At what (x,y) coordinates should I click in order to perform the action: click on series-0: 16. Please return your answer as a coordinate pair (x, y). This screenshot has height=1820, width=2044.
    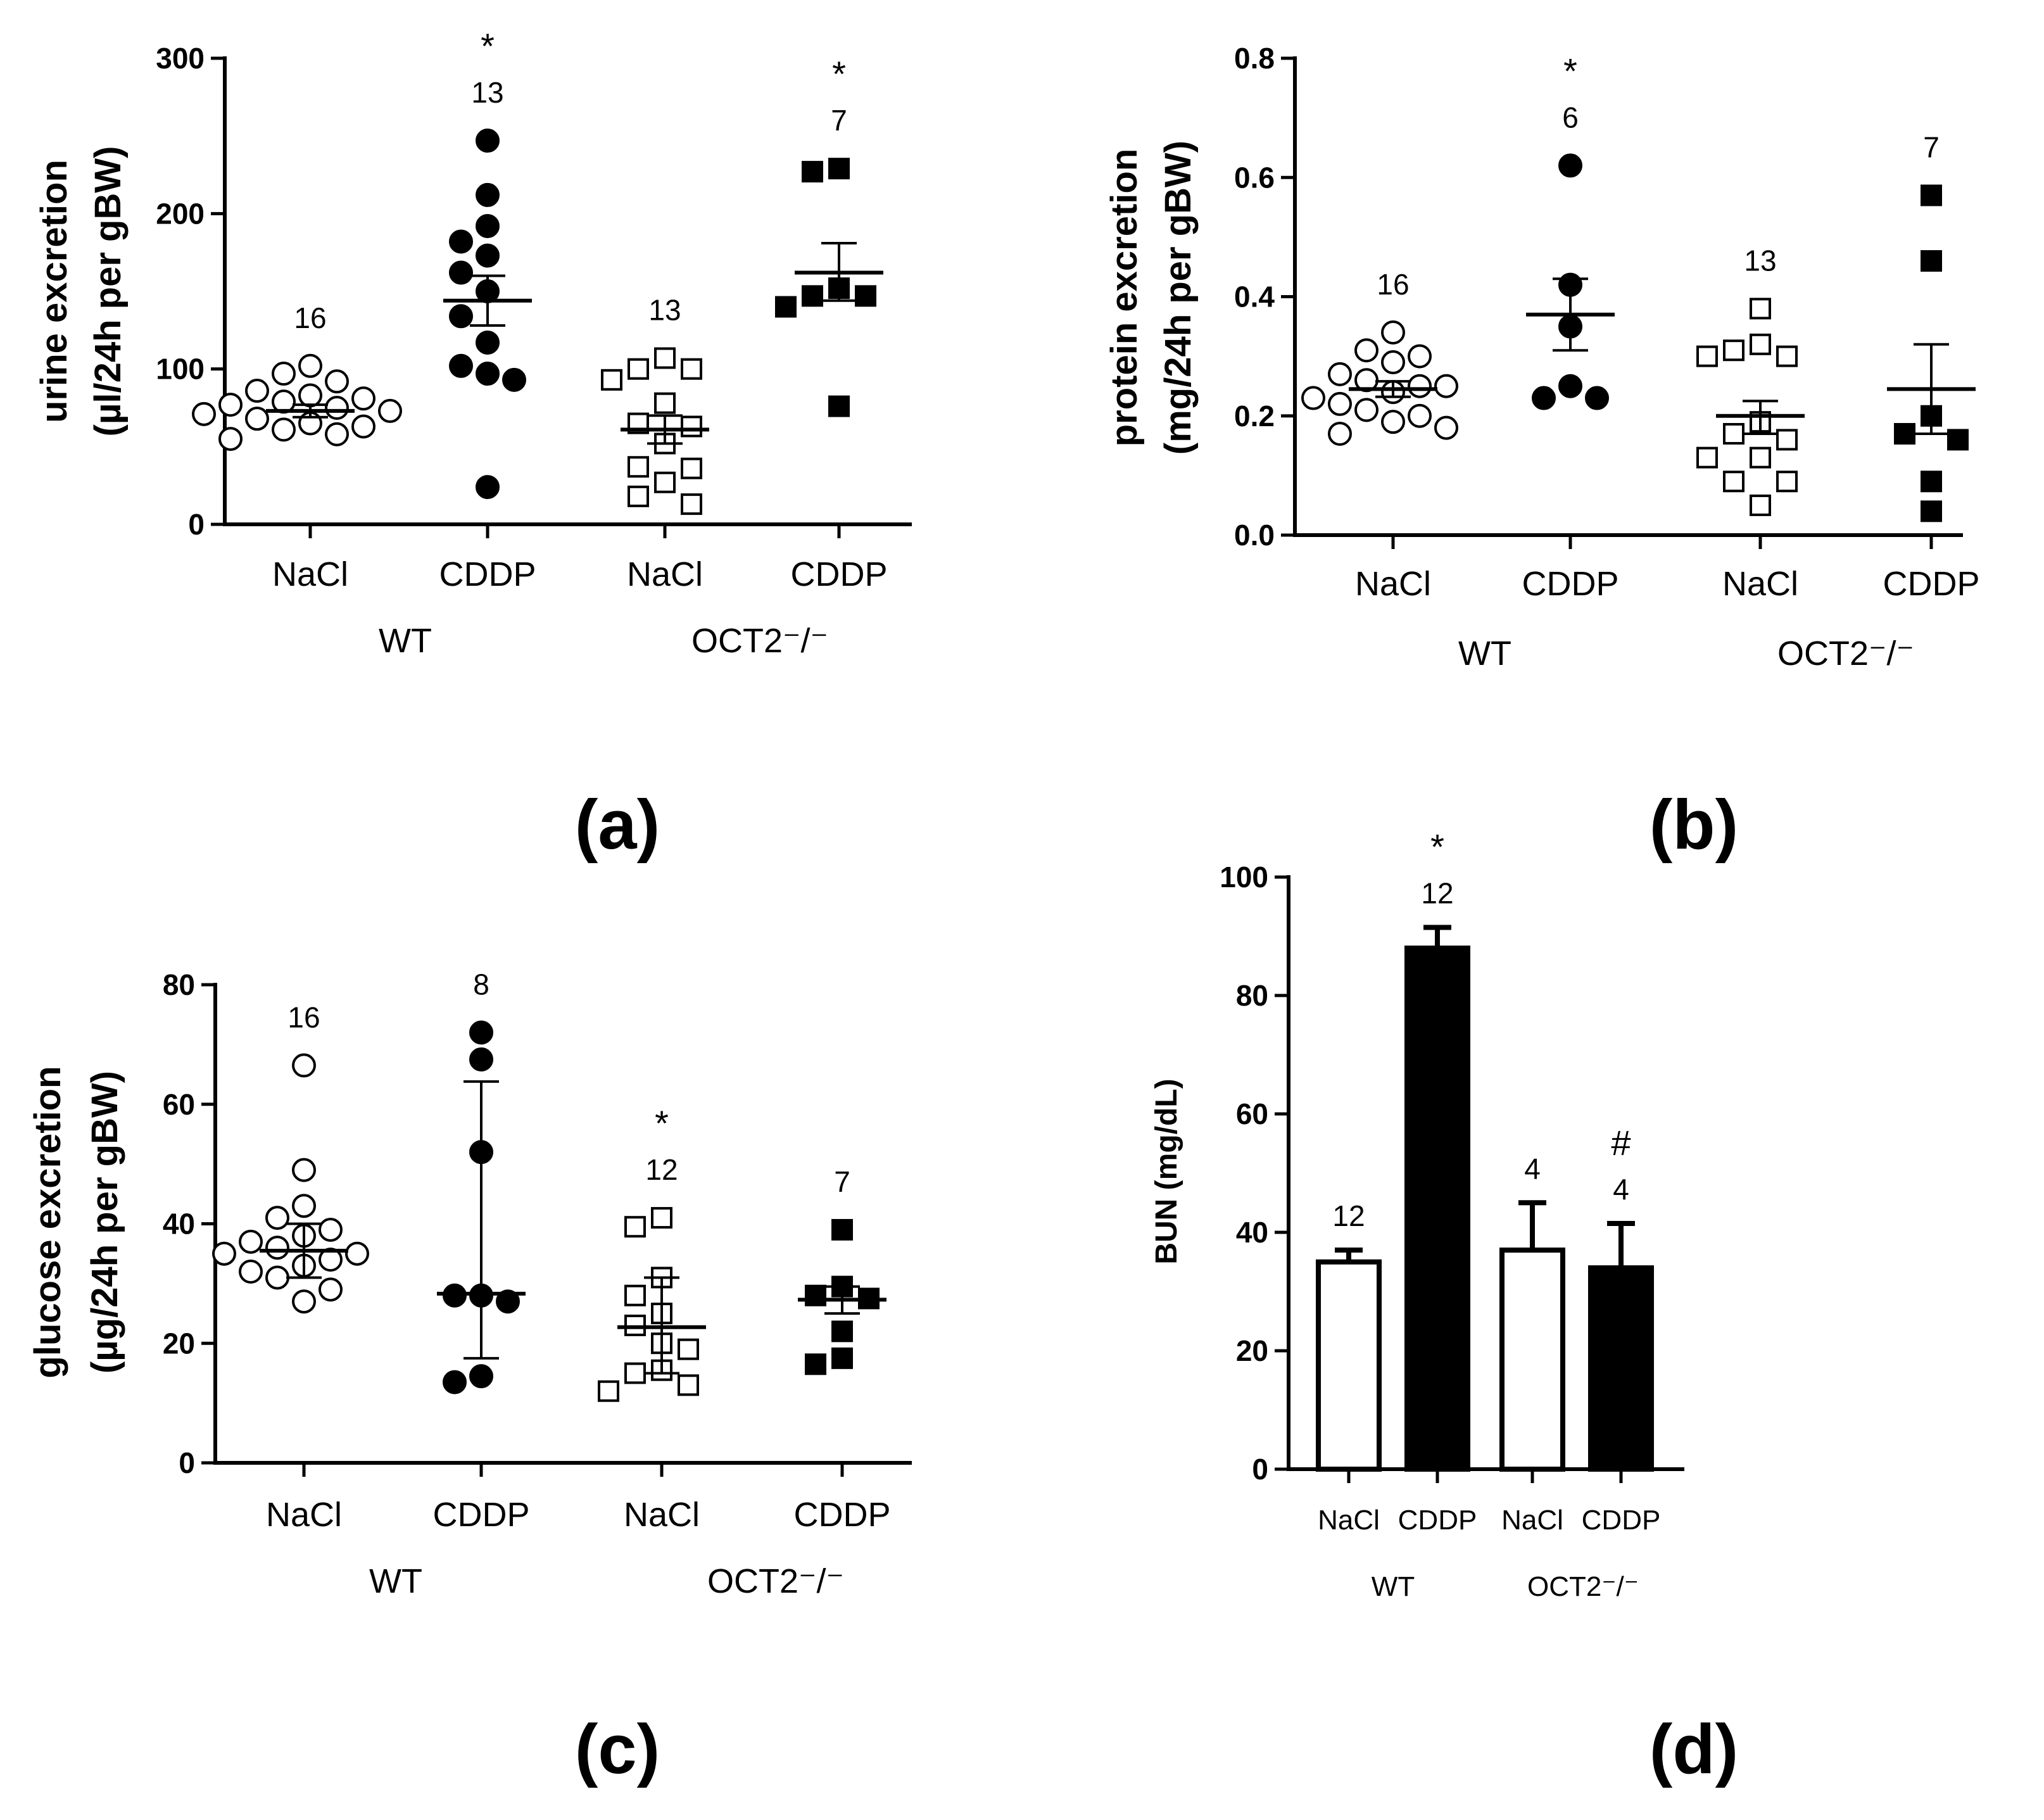
    Looking at the image, I should click on (1379, 357).